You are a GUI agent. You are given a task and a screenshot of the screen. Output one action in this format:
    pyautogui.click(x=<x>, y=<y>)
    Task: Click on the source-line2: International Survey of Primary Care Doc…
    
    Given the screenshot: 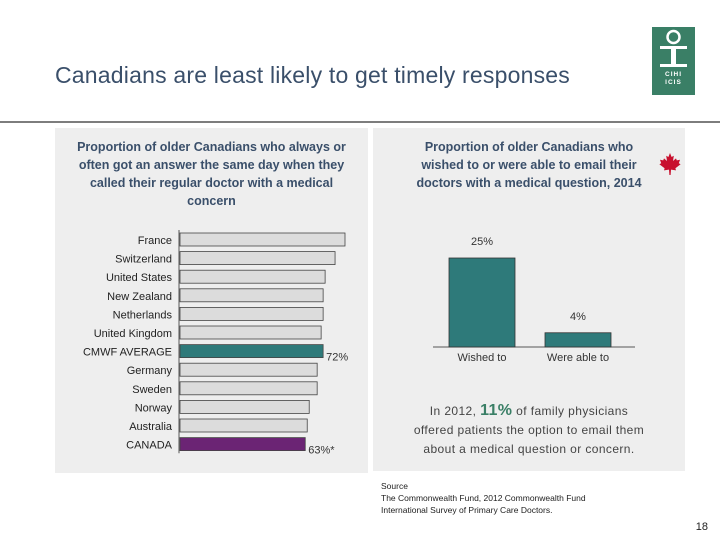 What is the action you would take?
    pyautogui.click(x=467, y=510)
    